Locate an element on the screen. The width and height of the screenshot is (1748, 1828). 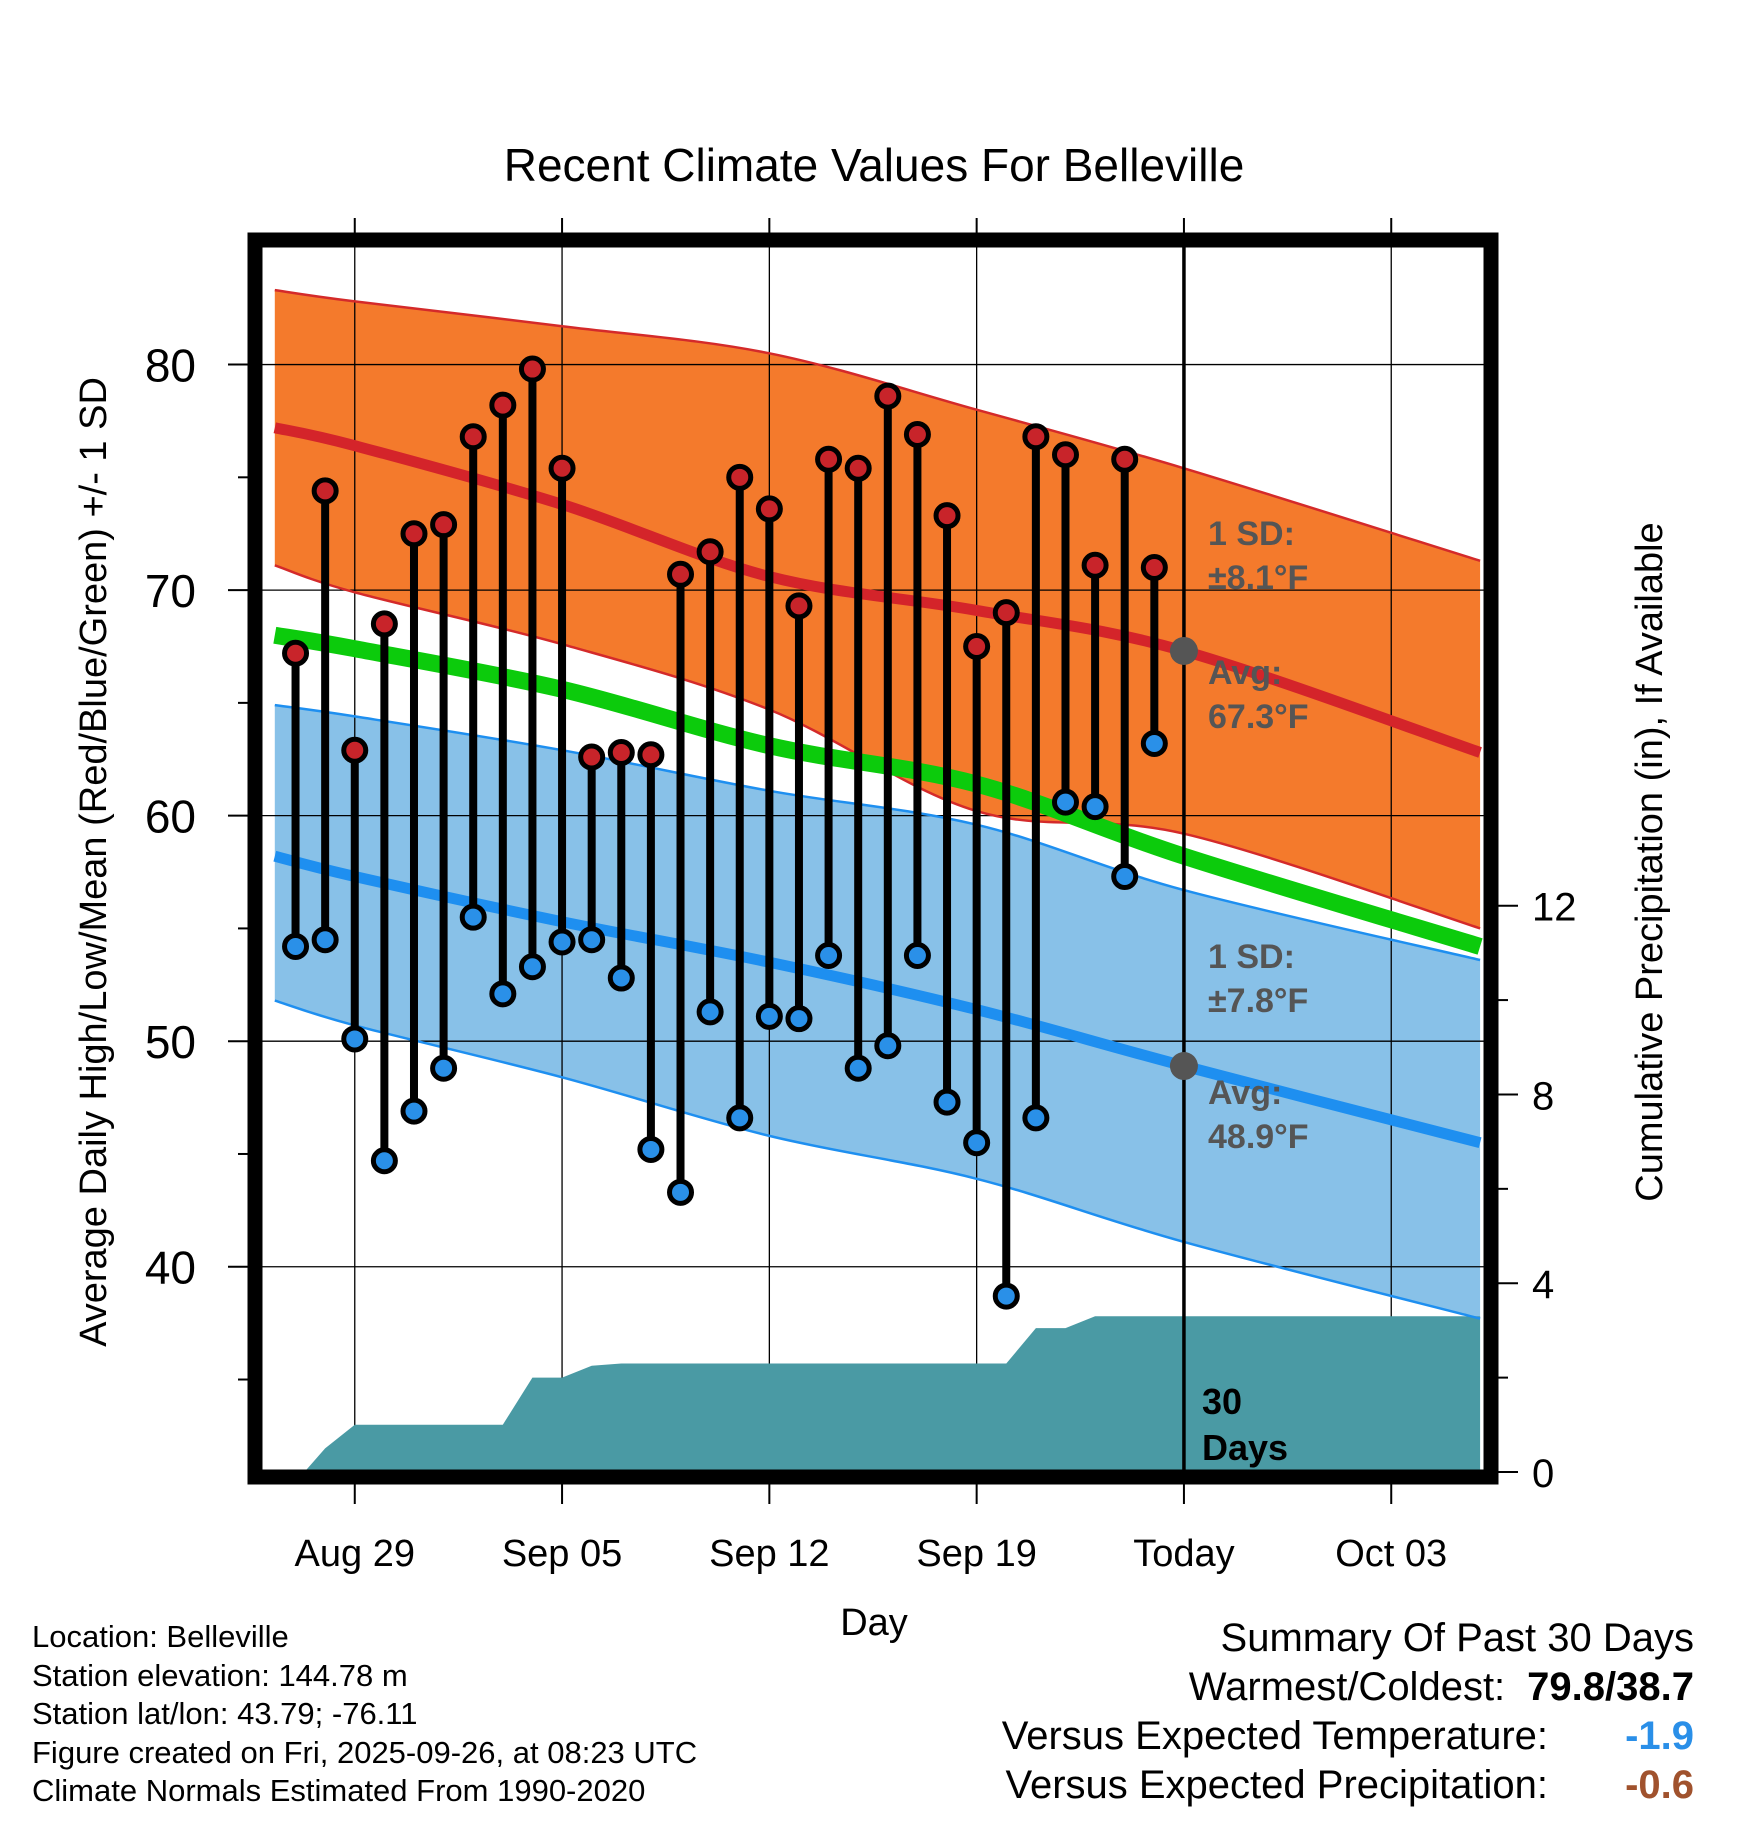
high-sd-label: 1 SD: is located at coordinates (1251, 534).